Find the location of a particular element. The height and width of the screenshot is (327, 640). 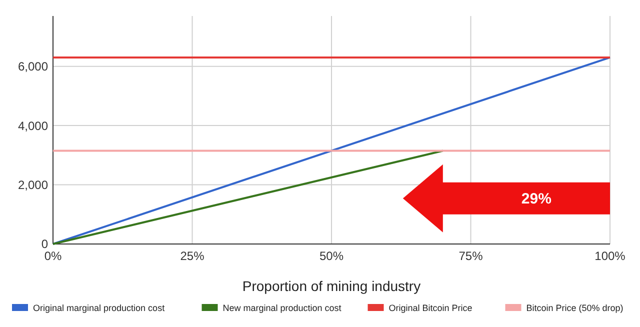

y-tick-label: 4,000 is located at coordinates (33, 125).